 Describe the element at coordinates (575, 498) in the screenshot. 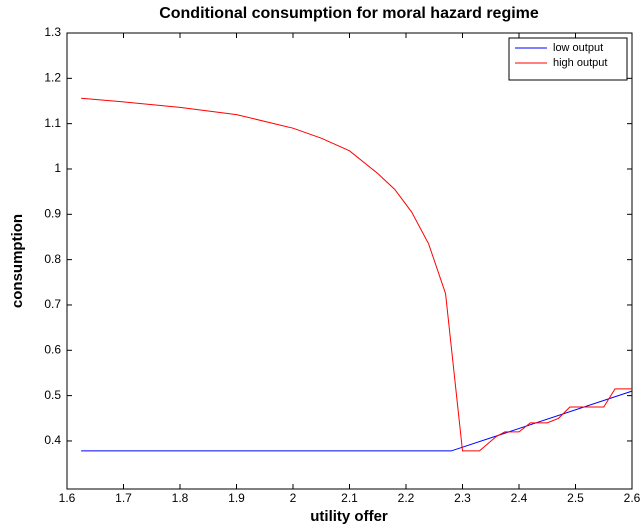

I see `x-tick-label: 2.5` at that location.